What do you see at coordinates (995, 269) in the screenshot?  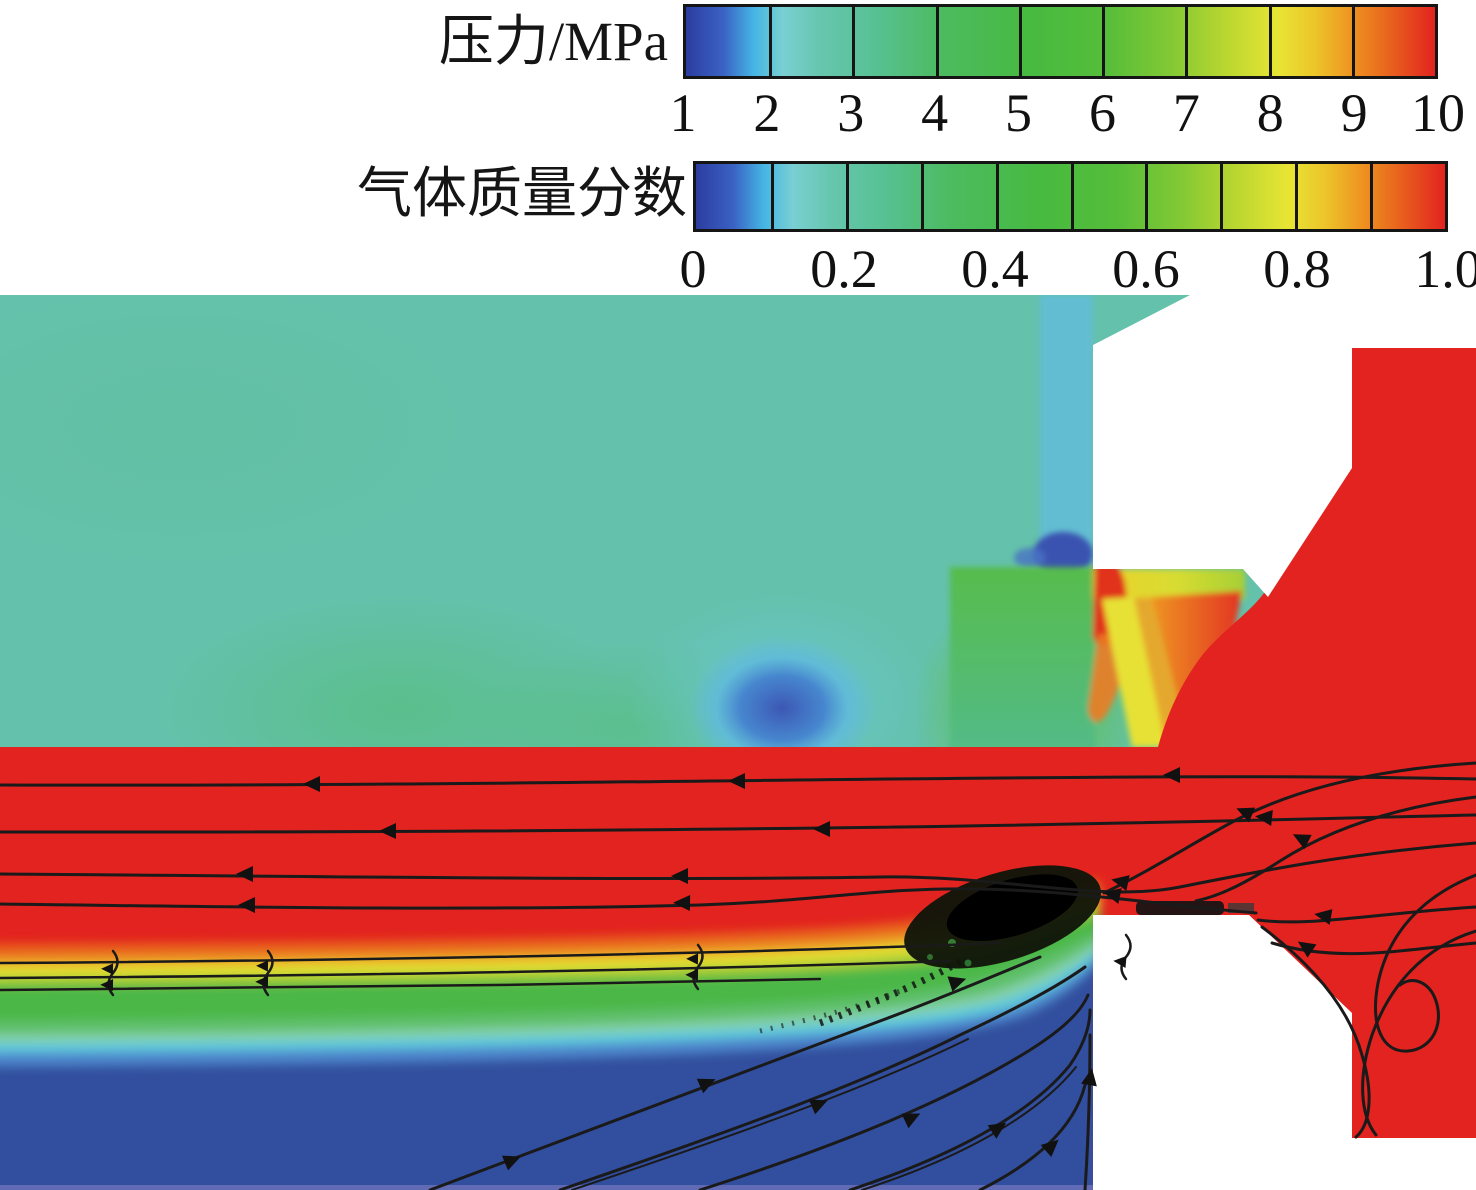 I see `mass-fraction-tick: 0.4` at bounding box center [995, 269].